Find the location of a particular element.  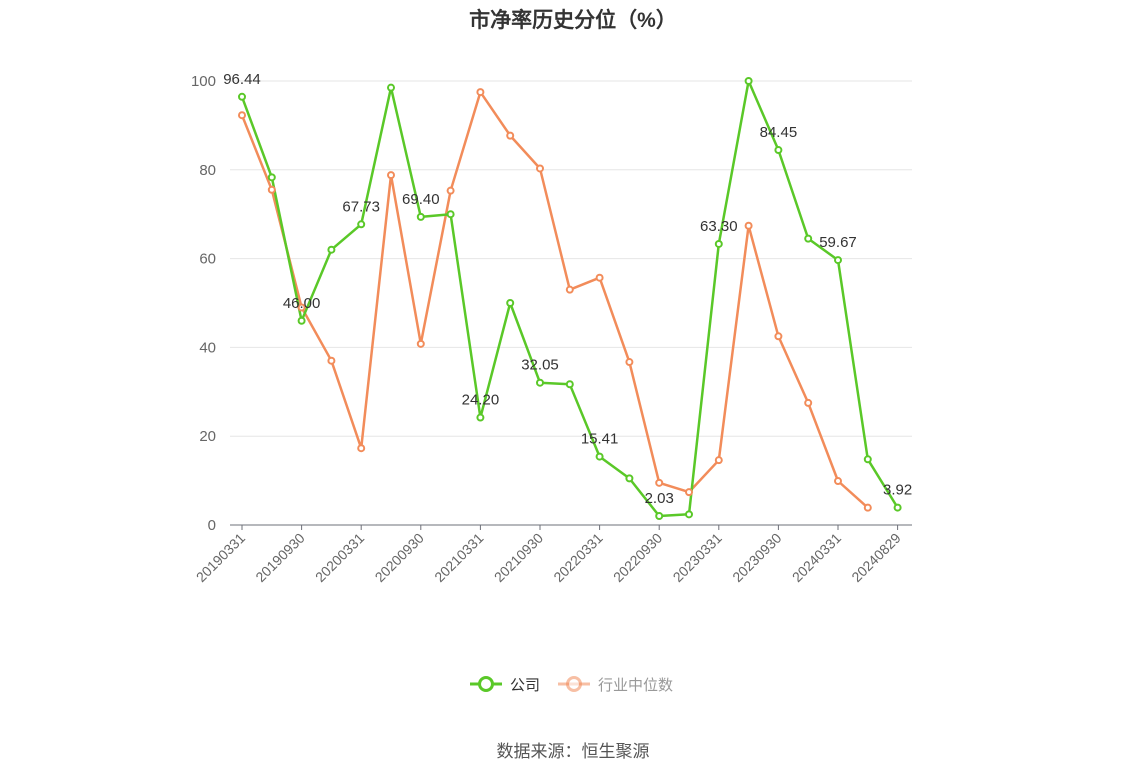

data-label: 63.30 is located at coordinates (719, 226).